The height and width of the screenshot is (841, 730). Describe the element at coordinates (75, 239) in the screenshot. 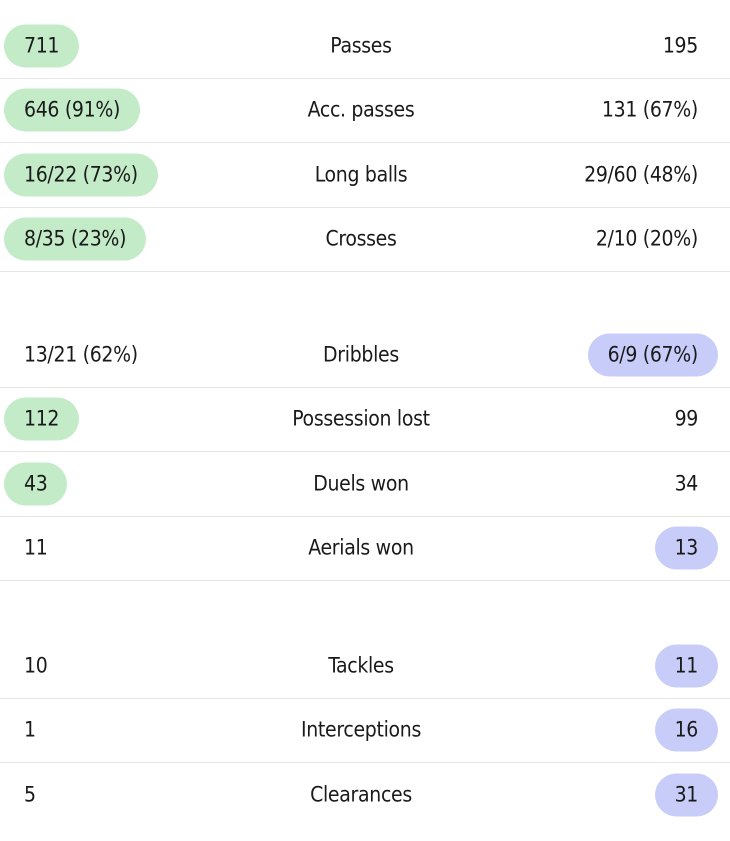

I see `home-value-crosses: 8/35 (23%)` at that location.